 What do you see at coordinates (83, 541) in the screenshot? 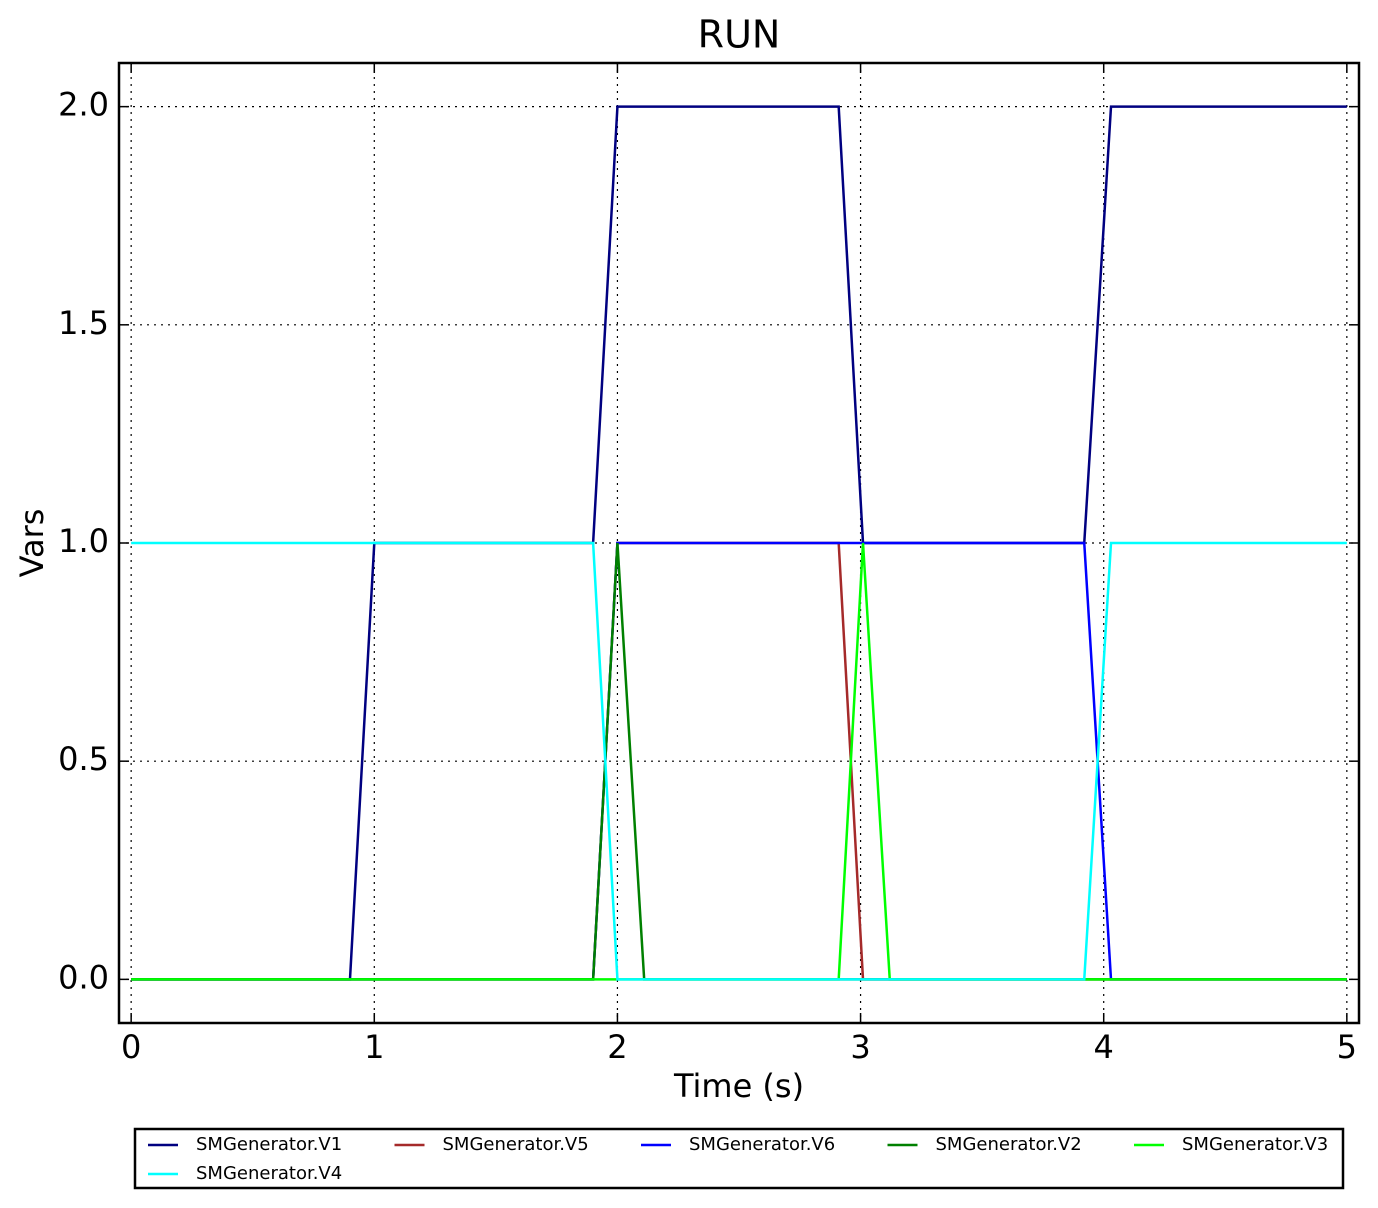
I see `y-tick-label: 1.0` at bounding box center [83, 541].